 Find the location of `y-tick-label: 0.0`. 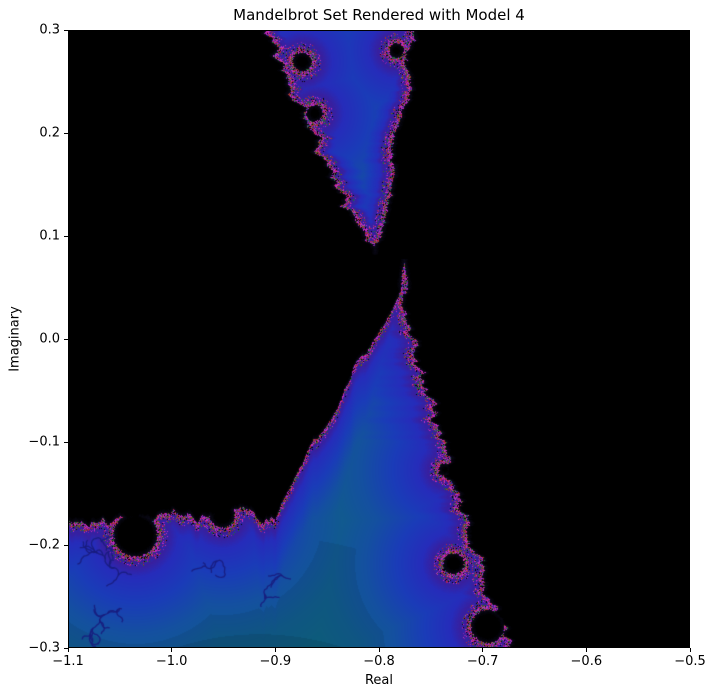

y-tick-label: 0.0 is located at coordinates (49, 339).